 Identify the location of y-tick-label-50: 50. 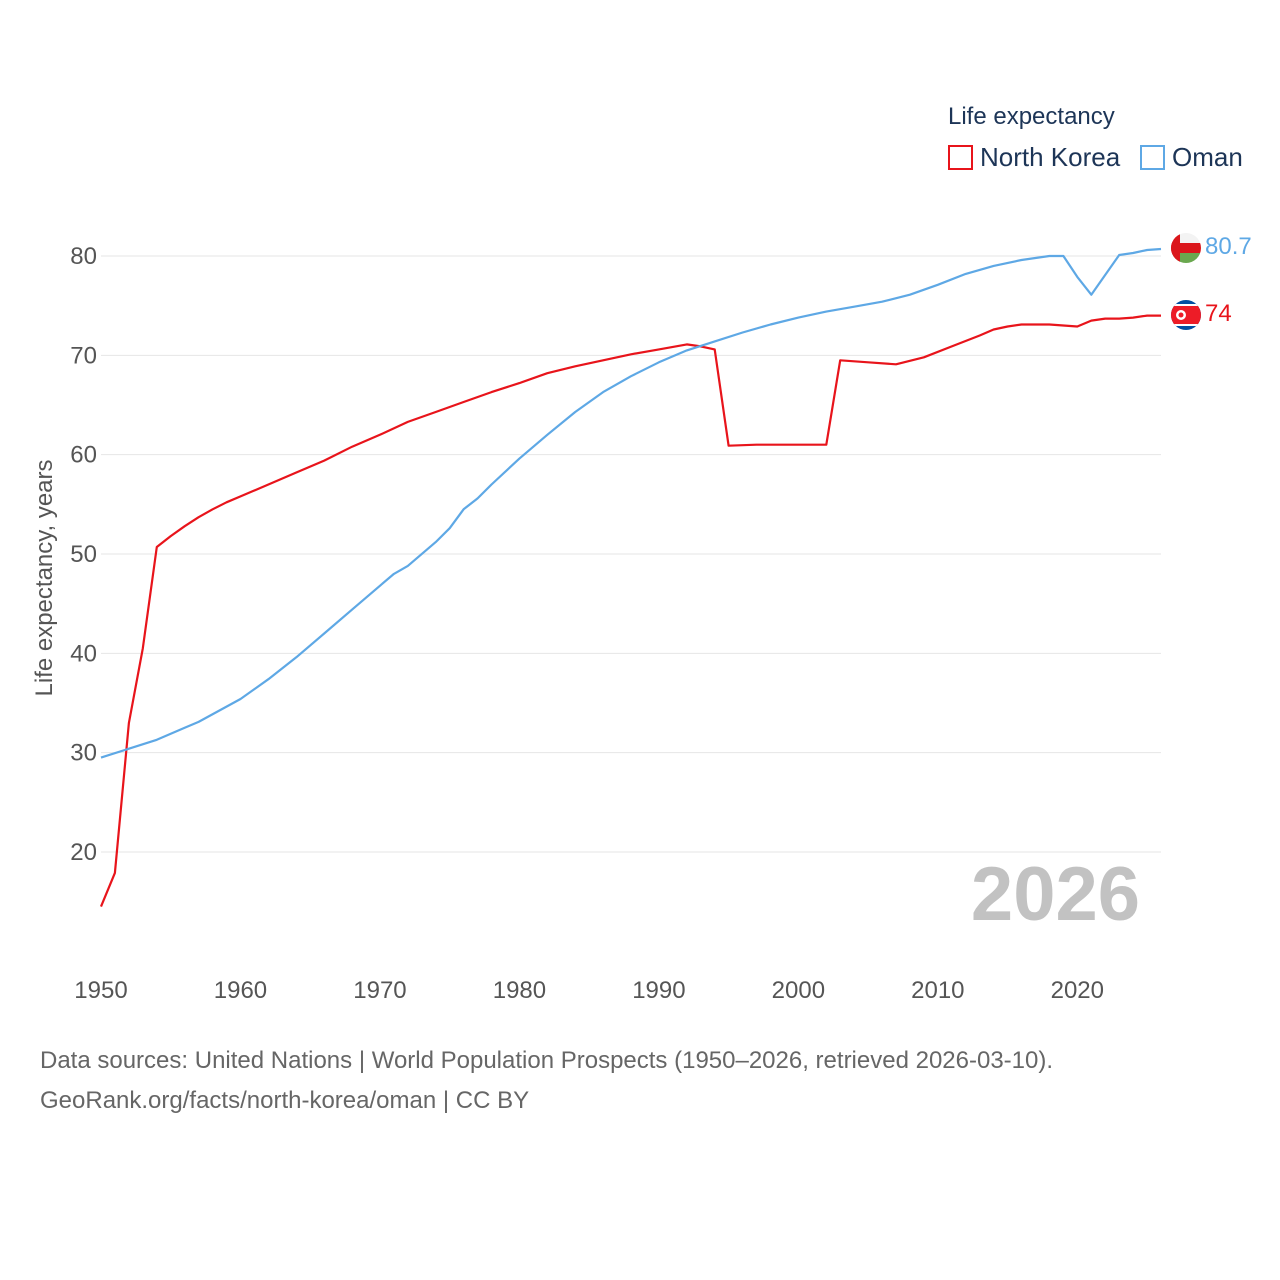
(83, 554).